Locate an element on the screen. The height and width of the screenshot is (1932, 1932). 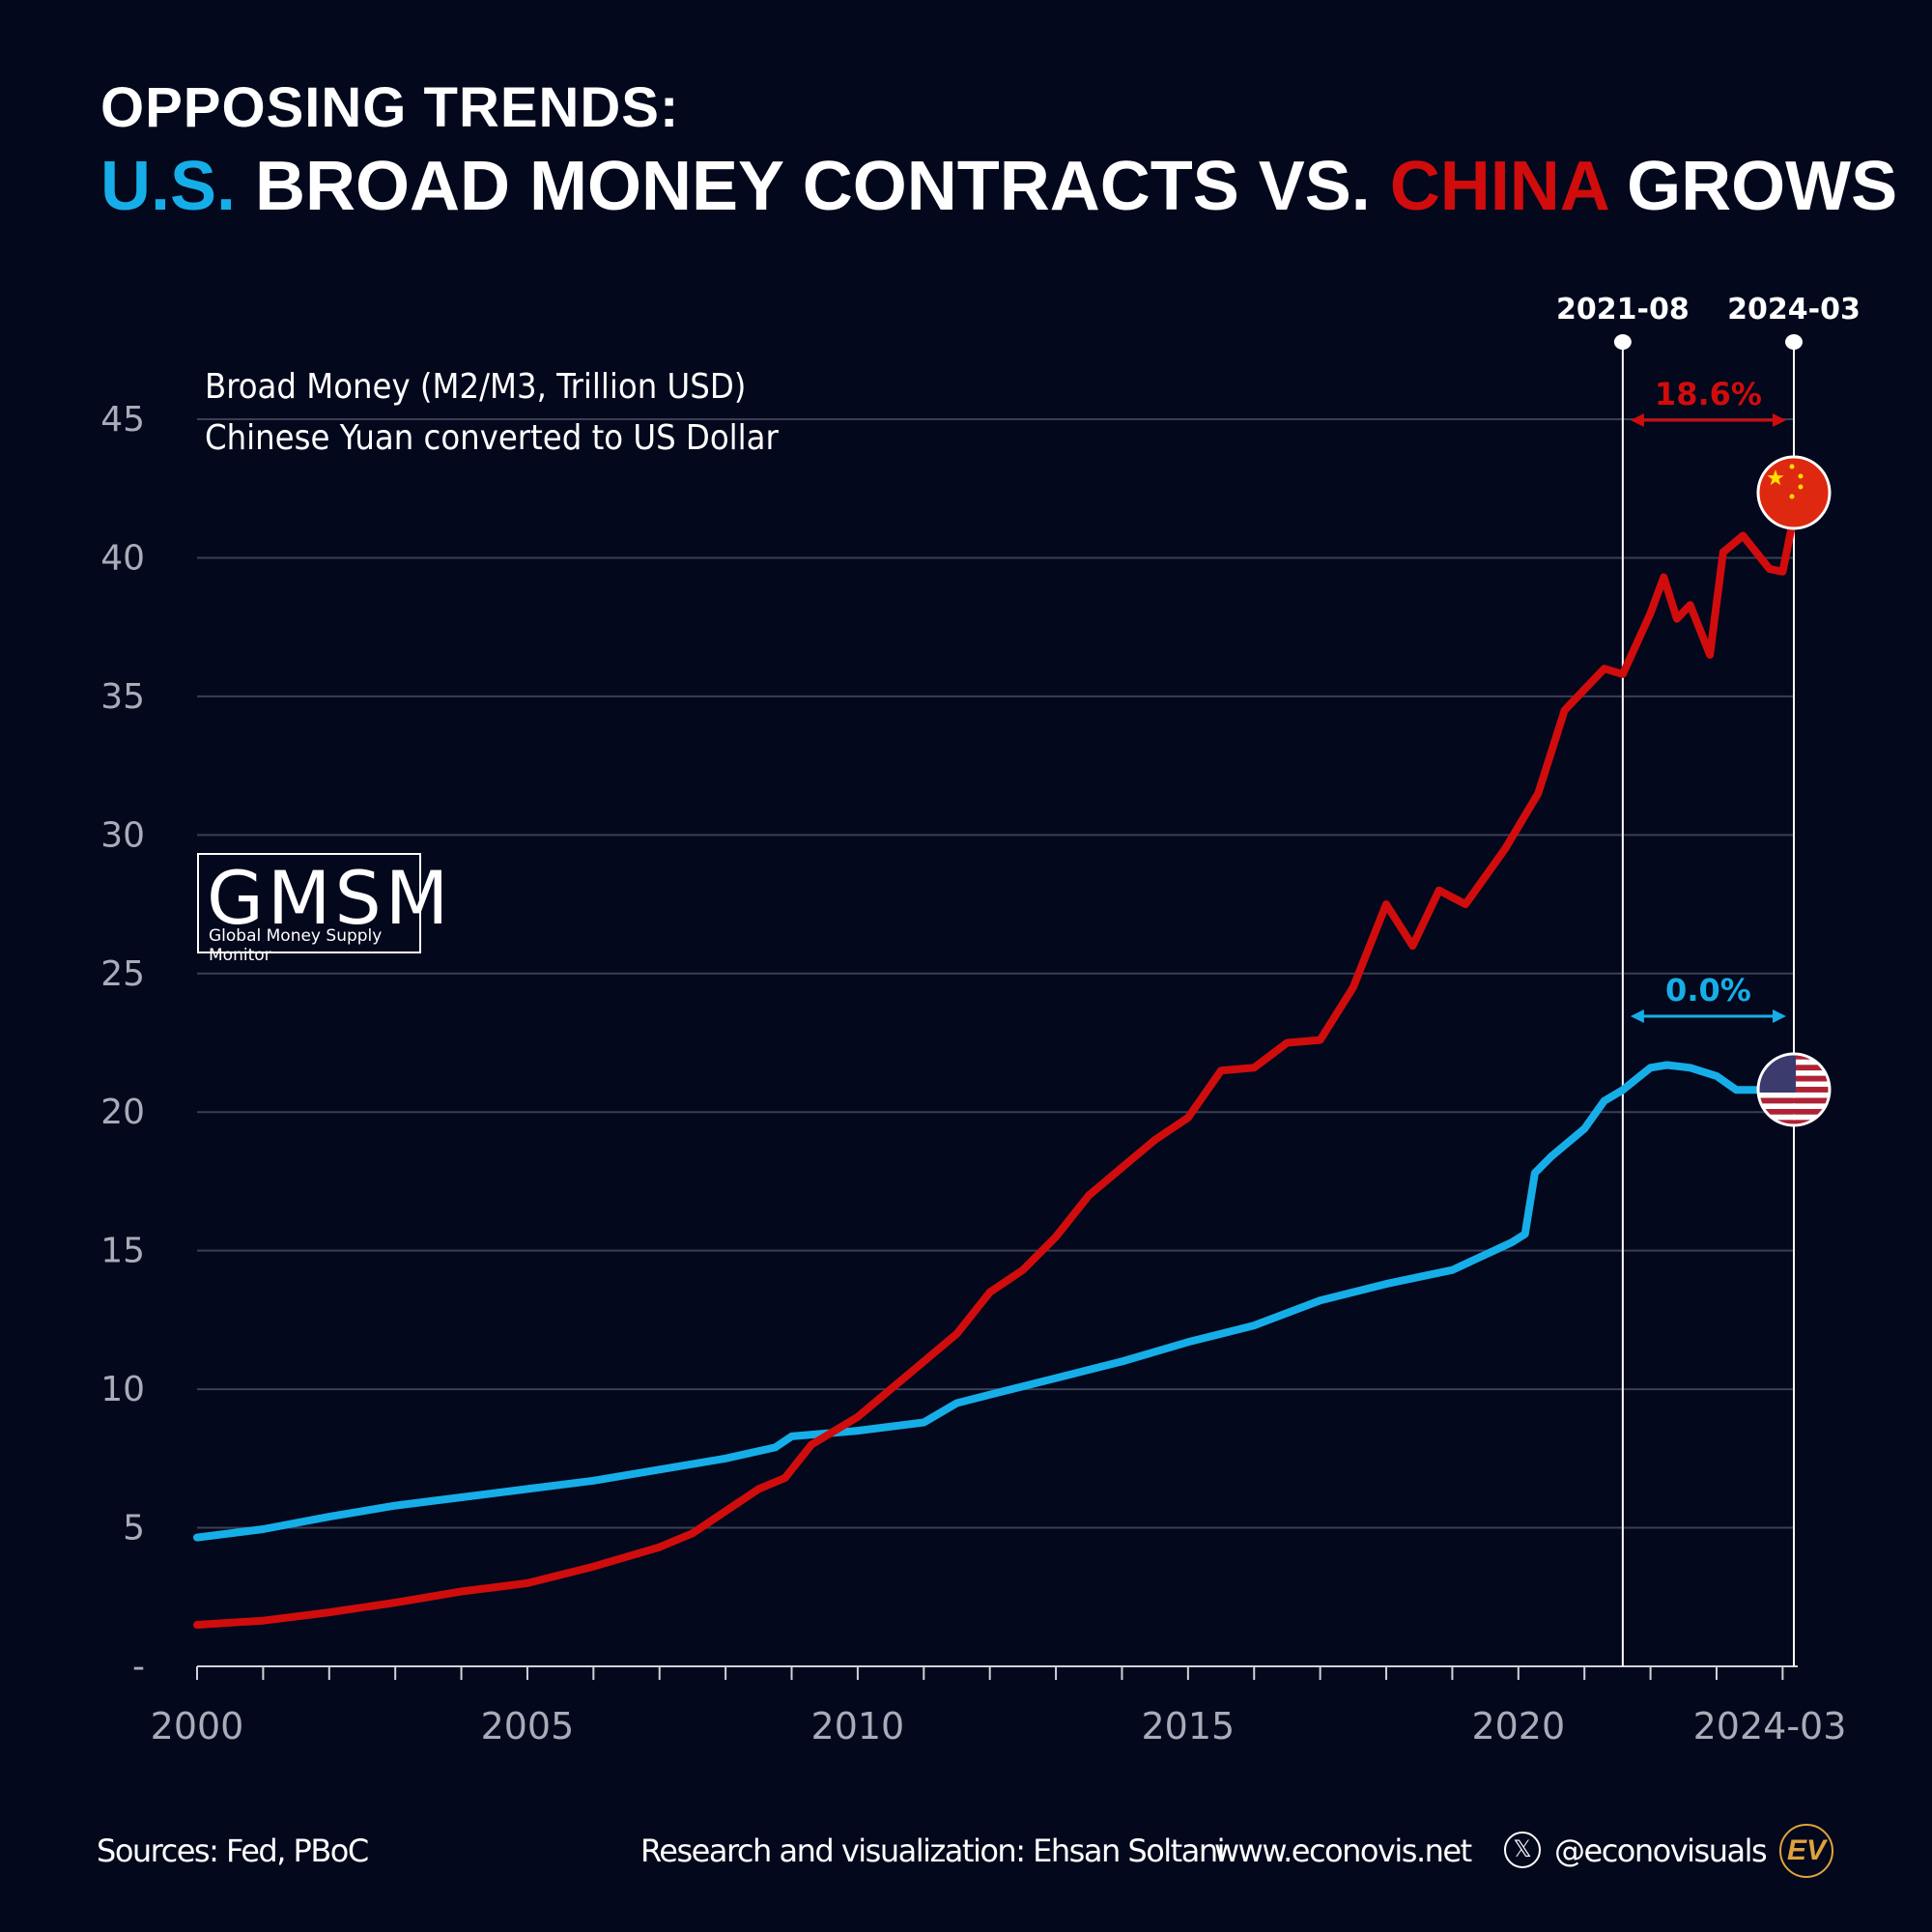
logo-caption: Global Money Supply Monitor is located at coordinates (296, 945).